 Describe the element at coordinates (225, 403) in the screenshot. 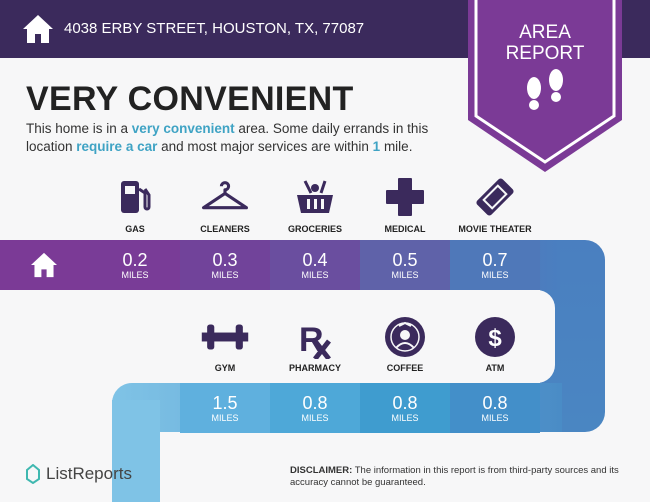

I see `distance-value: 1.5` at that location.